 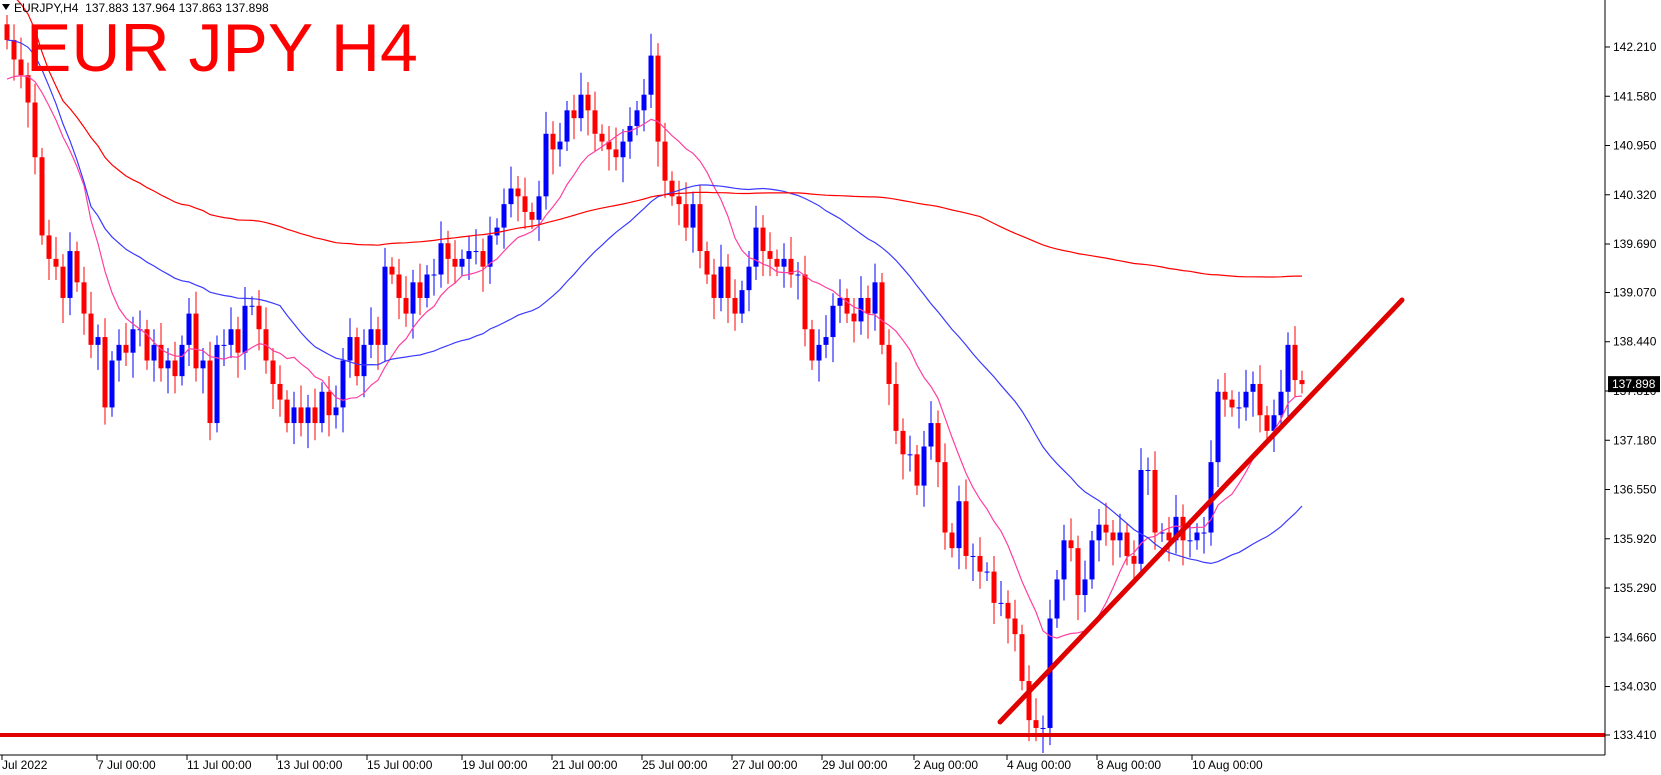 What do you see at coordinates (1635, 342) in the screenshot?
I see `y-tick-label: 138.440` at bounding box center [1635, 342].